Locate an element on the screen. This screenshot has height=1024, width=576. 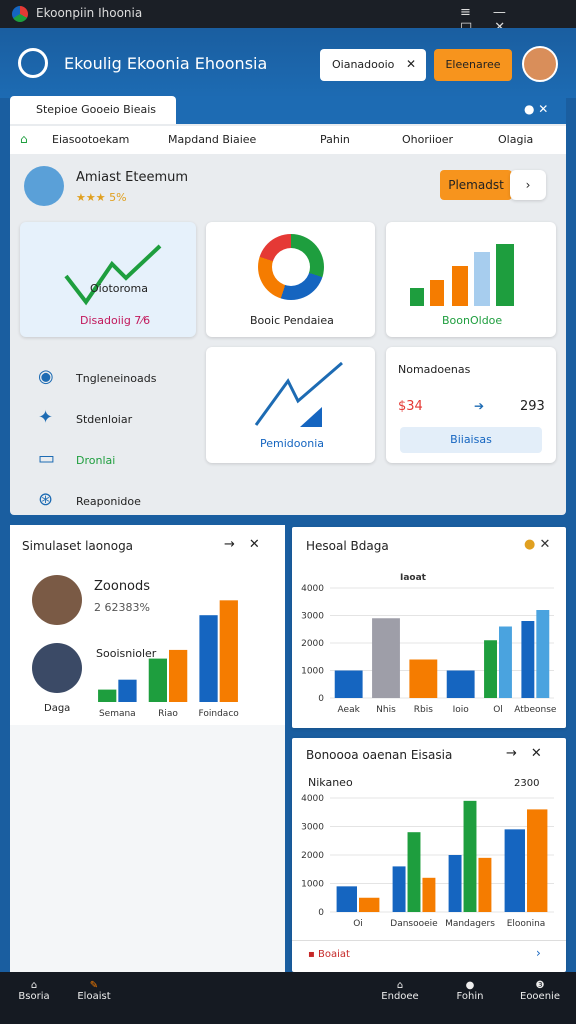
search-box: Oianadooio ✕ is located at coordinates (373, 65).